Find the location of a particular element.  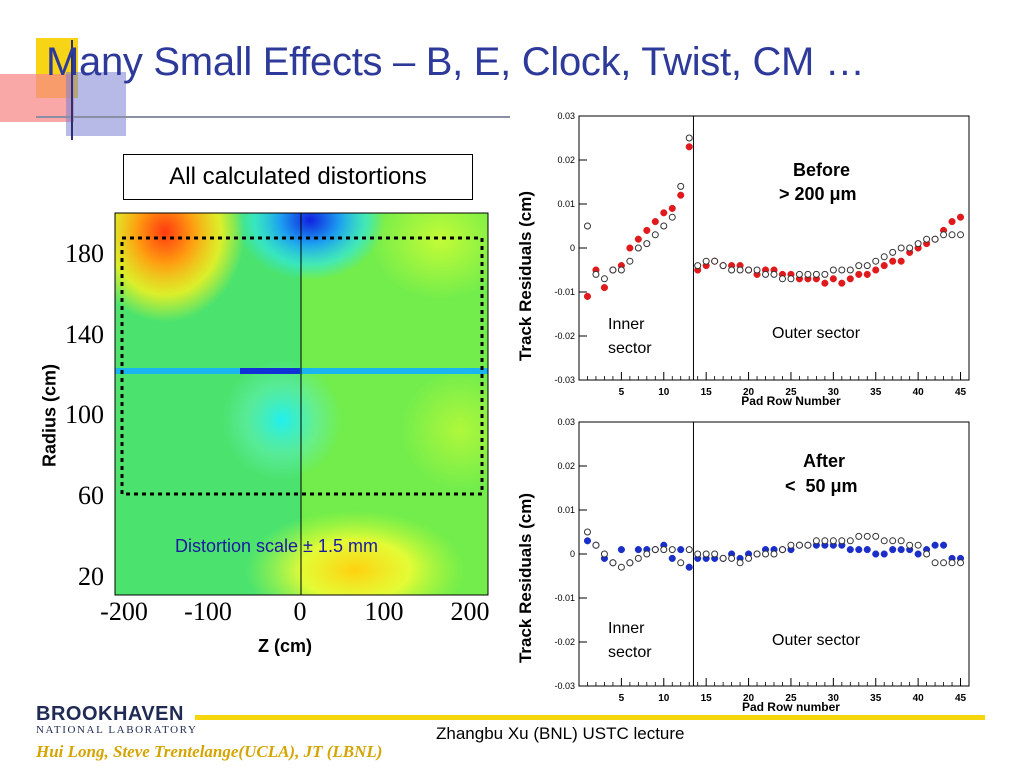

after-ytick-label: 0 is located at coordinates (572, 554).